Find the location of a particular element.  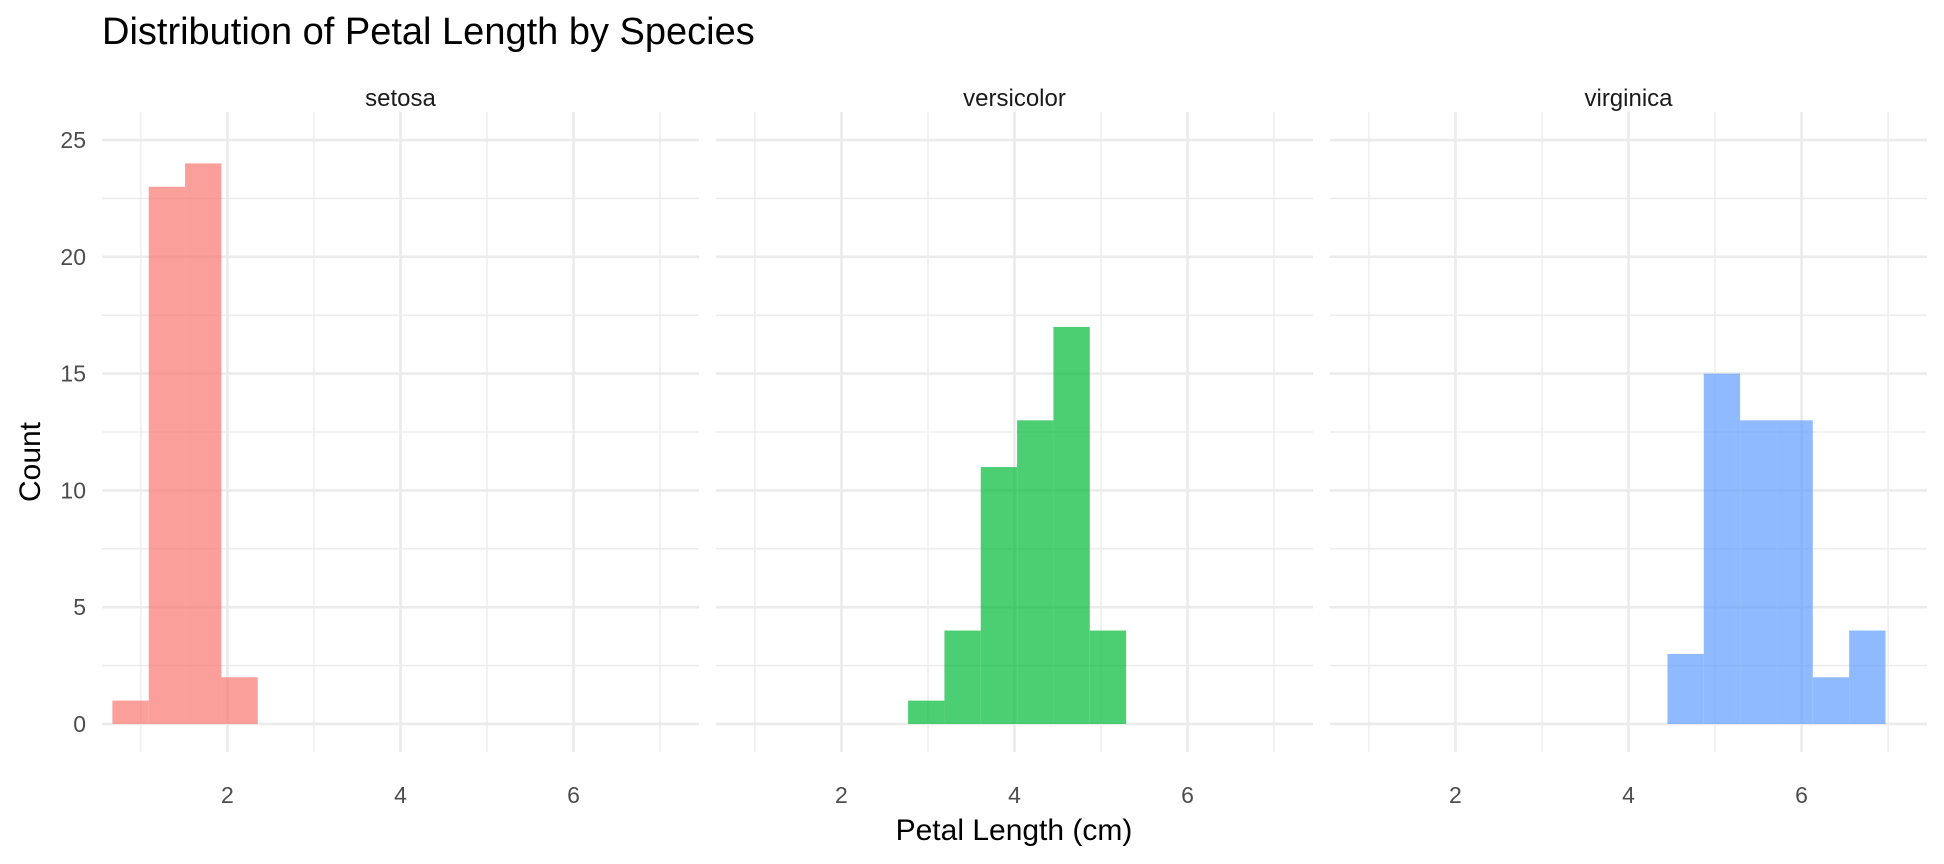

facet-strip-label: setosa is located at coordinates (400, 98).